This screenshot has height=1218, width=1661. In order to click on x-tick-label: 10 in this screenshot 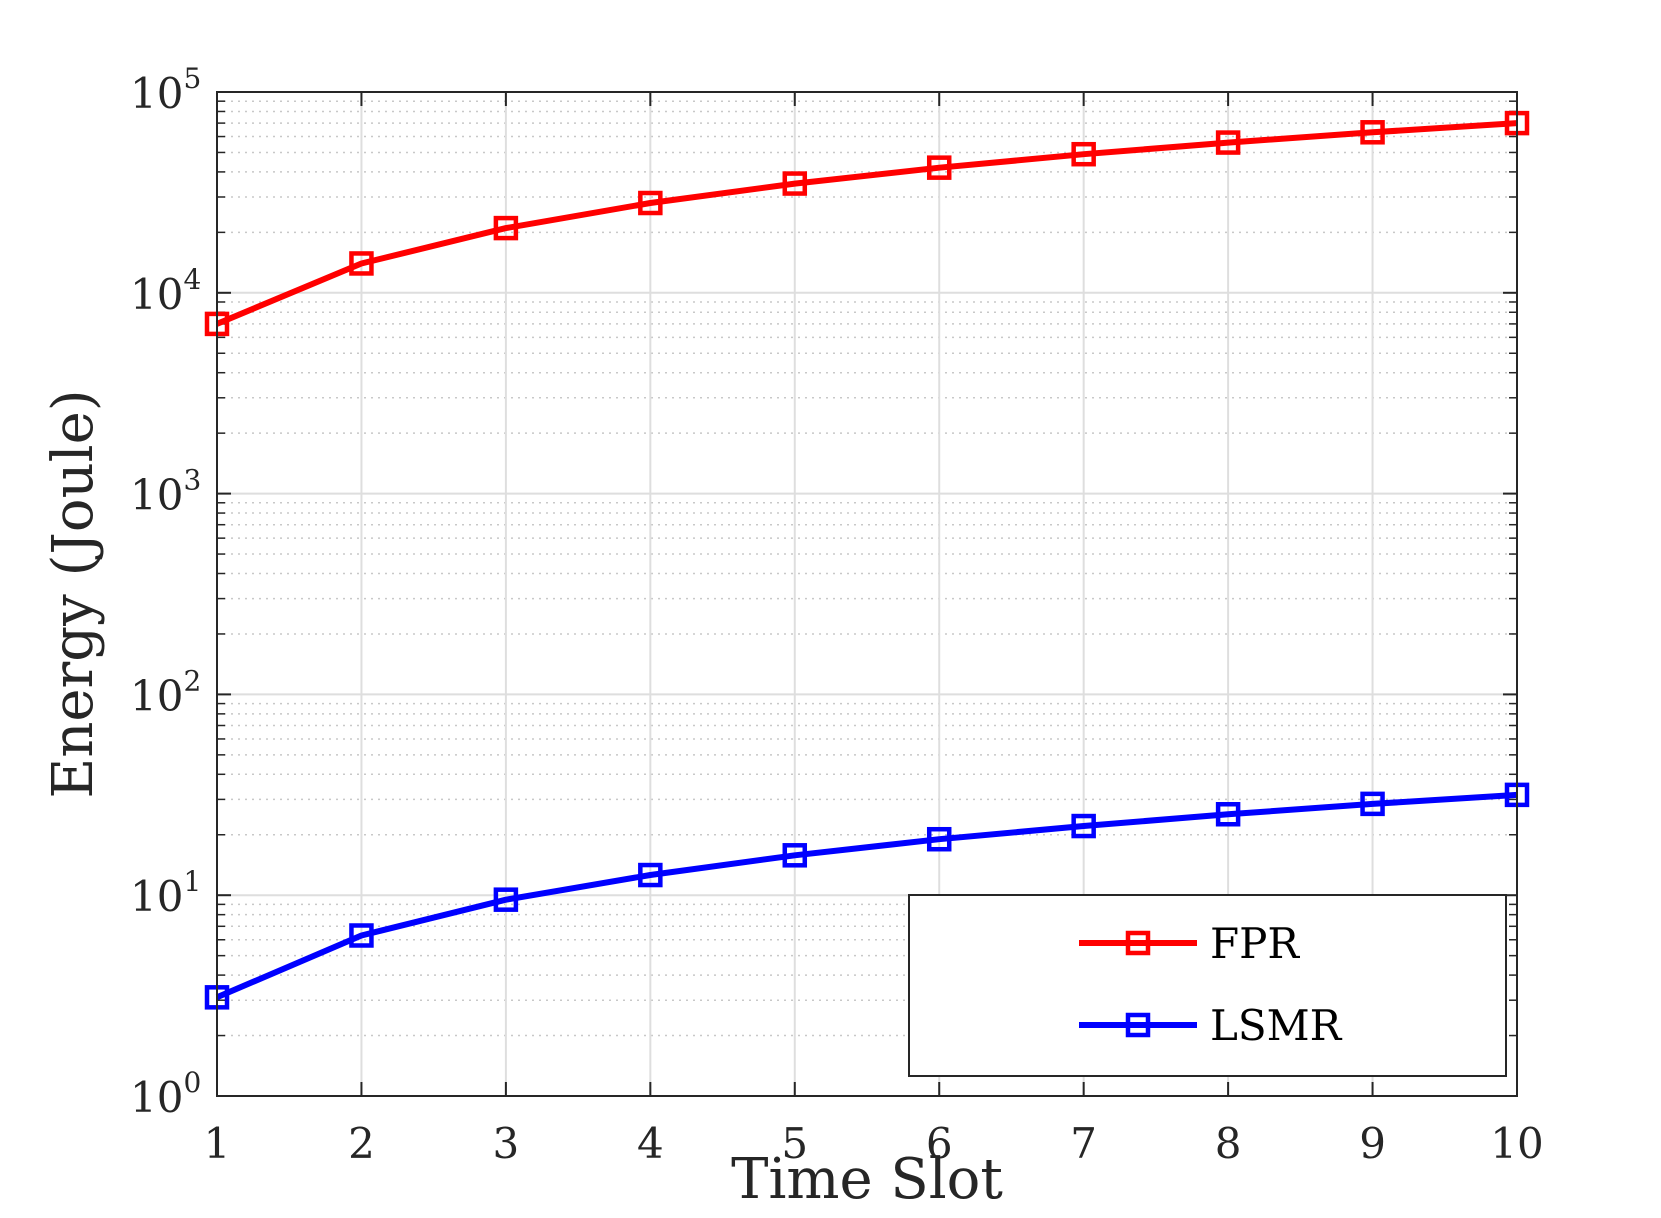, I will do `click(1516, 1143)`.